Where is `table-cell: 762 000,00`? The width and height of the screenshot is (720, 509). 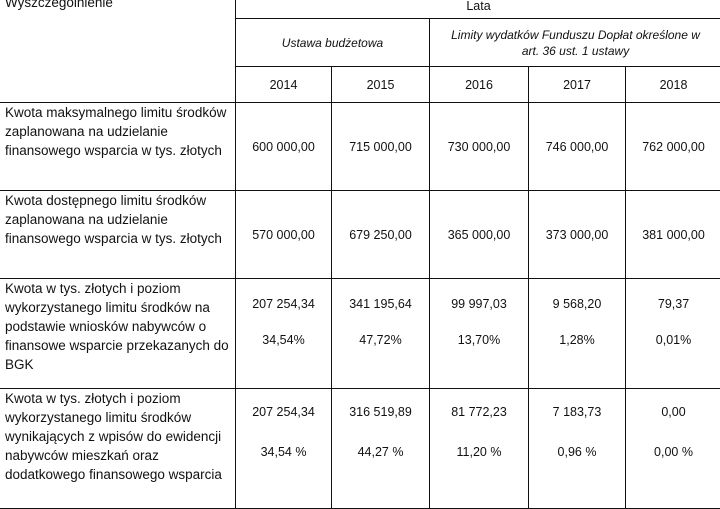 table-cell: 762 000,00 is located at coordinates (673, 147).